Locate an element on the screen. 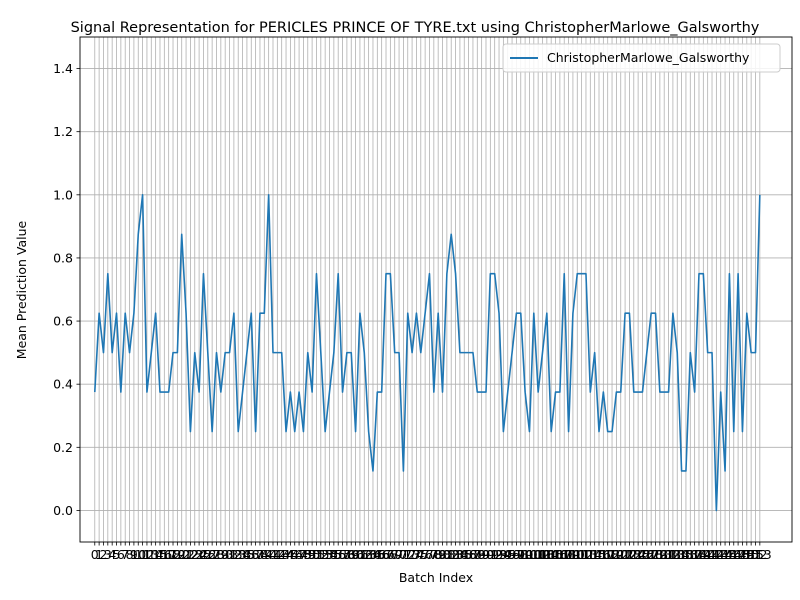  x-tick-label: 69 is located at coordinates (395, 554).